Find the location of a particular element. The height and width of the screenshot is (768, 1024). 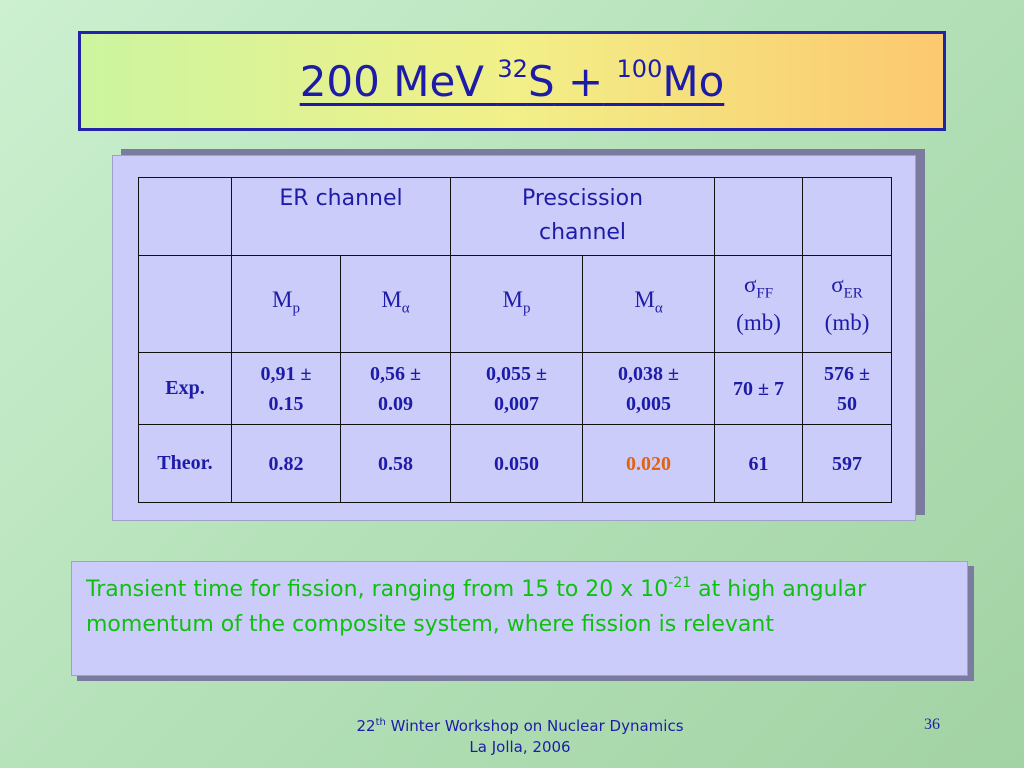

sigma-er-header: σER (mb) is located at coordinates (847, 304).